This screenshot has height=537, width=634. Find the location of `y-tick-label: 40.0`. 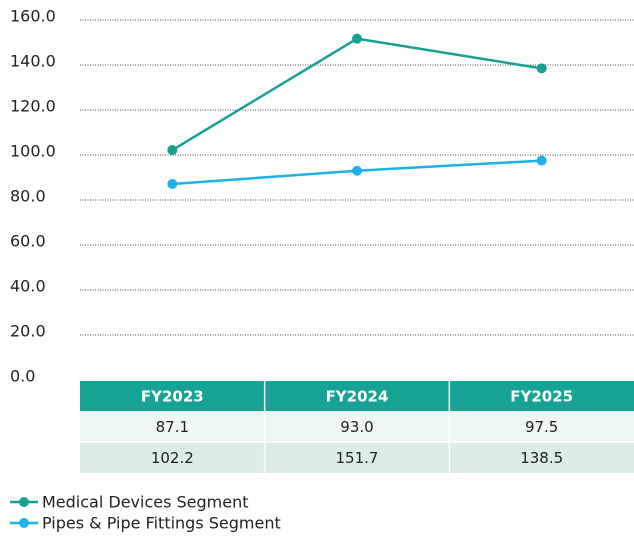

y-tick-label: 40.0 is located at coordinates (28, 286).